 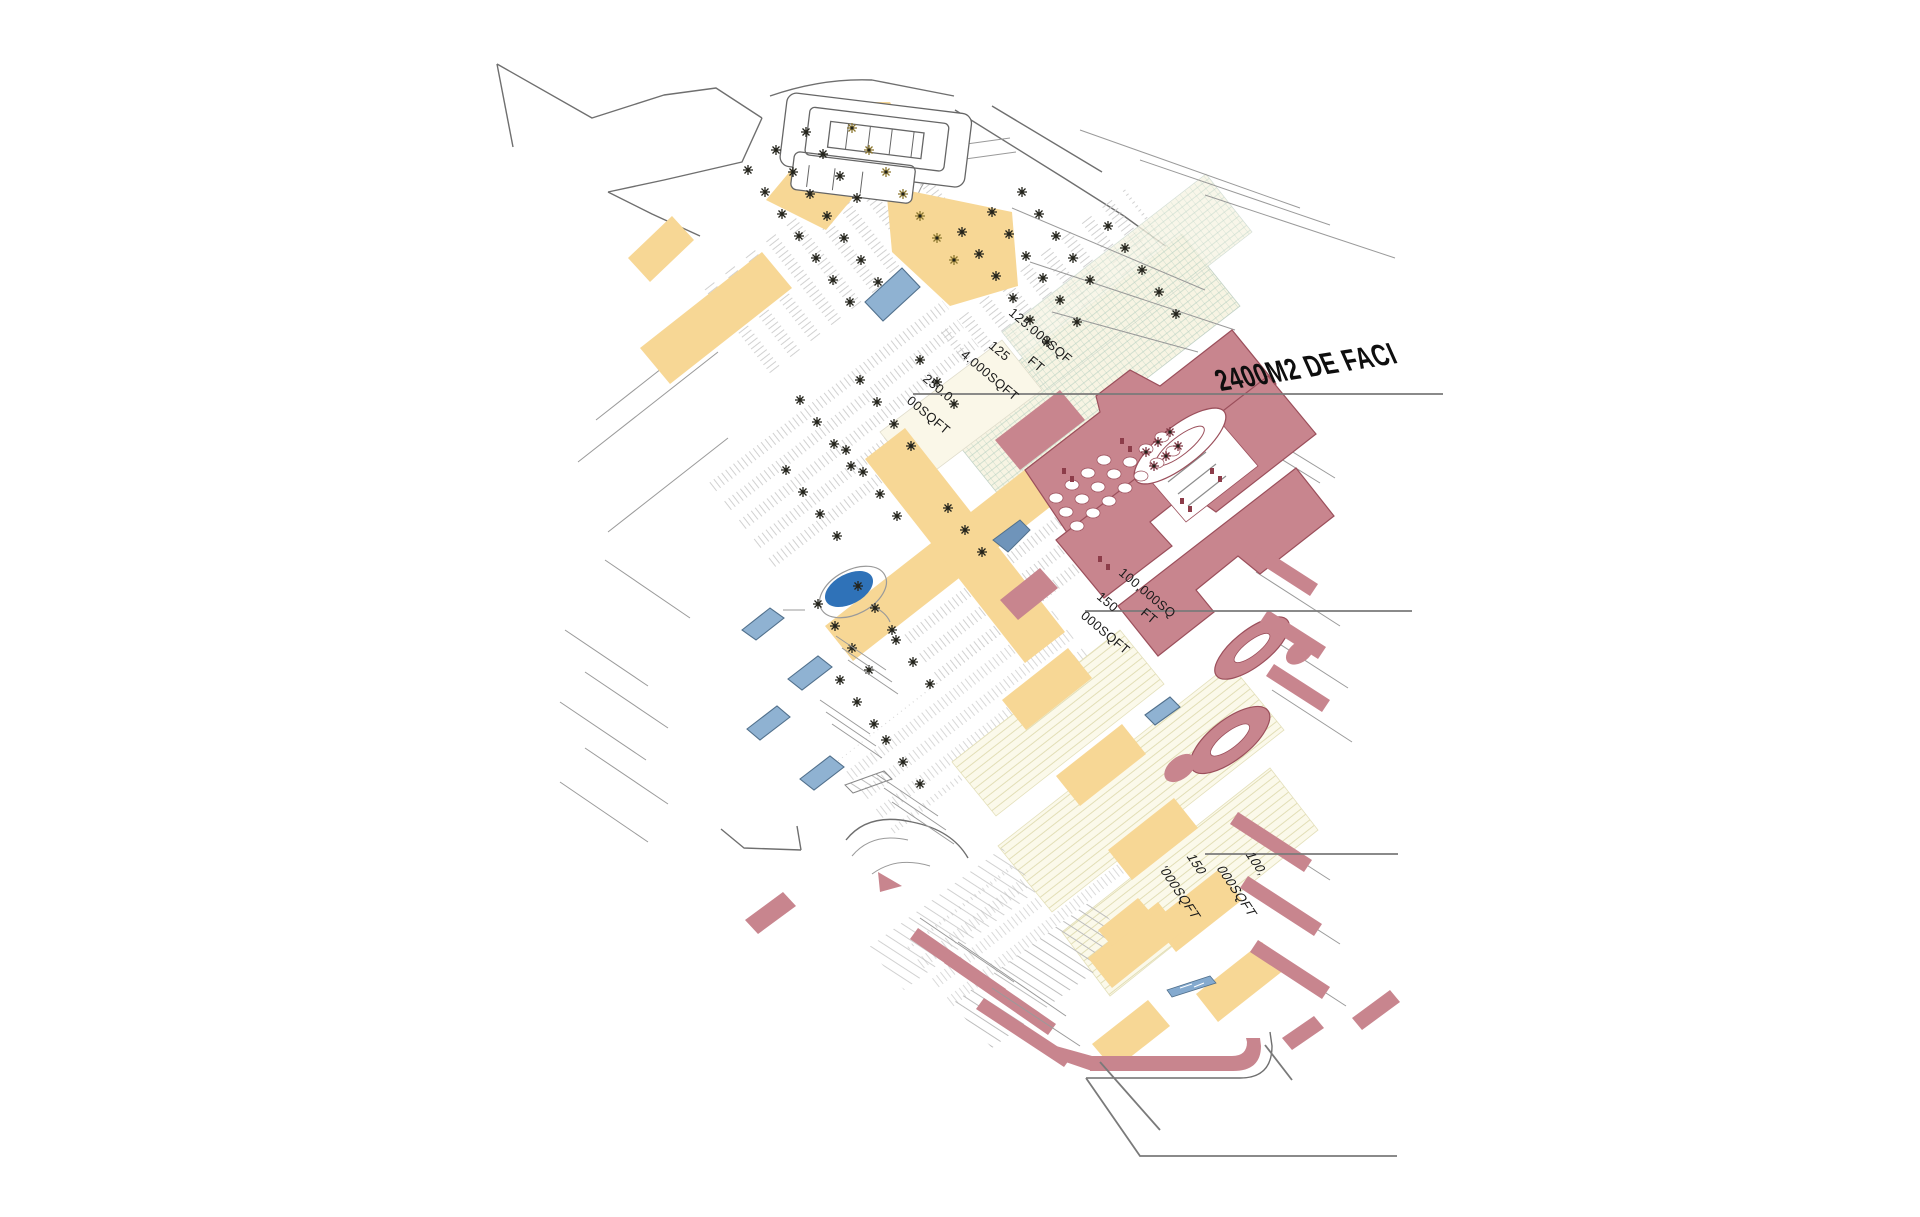 I want to click on building-footprint, so click(x=876, y=148).